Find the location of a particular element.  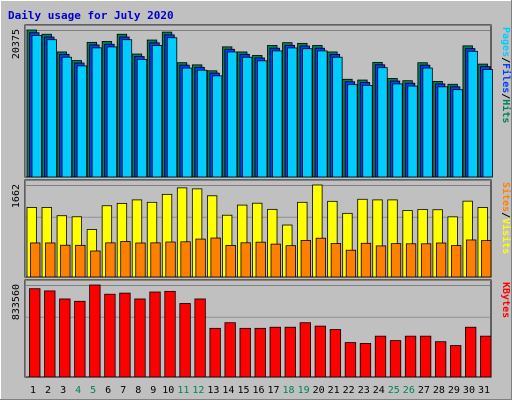

x-tick-day-13: 13 is located at coordinates (213, 390).